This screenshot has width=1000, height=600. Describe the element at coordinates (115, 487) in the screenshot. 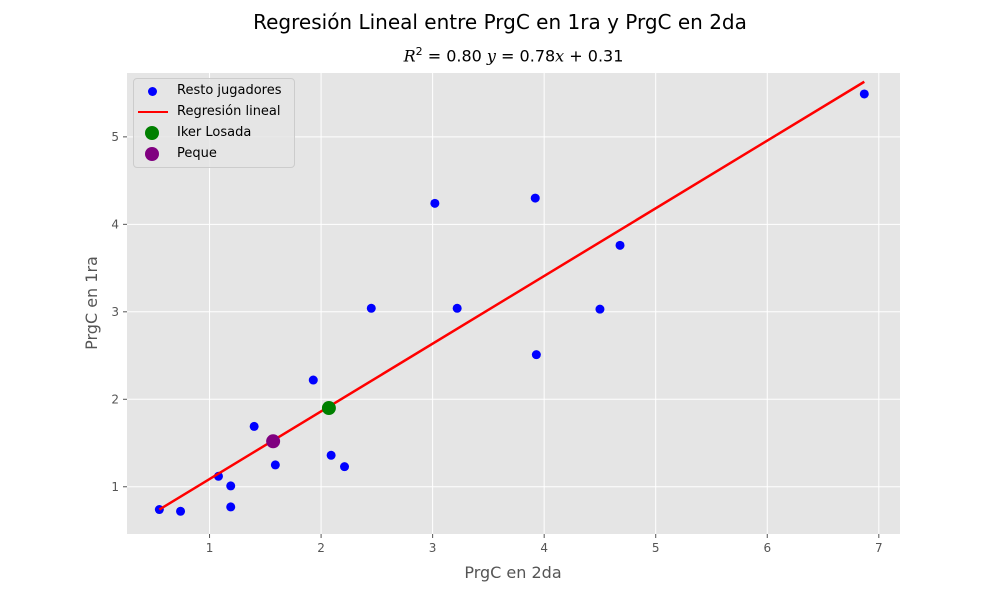

I see `y-tick-label: 1` at that location.